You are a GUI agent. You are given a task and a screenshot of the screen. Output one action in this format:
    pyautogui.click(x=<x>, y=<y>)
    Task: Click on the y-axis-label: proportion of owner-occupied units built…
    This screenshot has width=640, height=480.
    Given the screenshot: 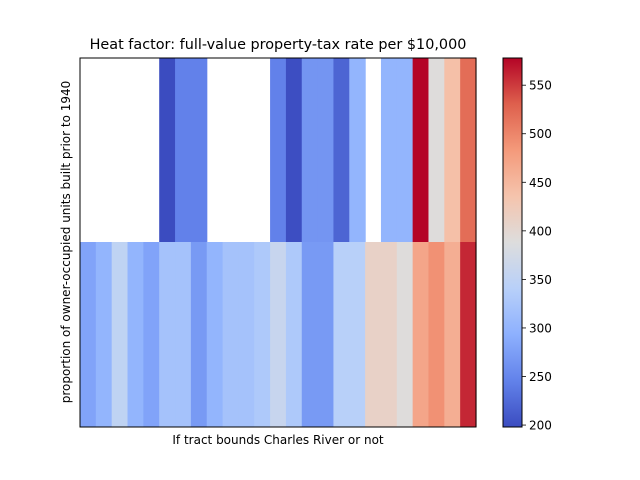 What is the action you would take?
    pyautogui.click(x=66, y=242)
    